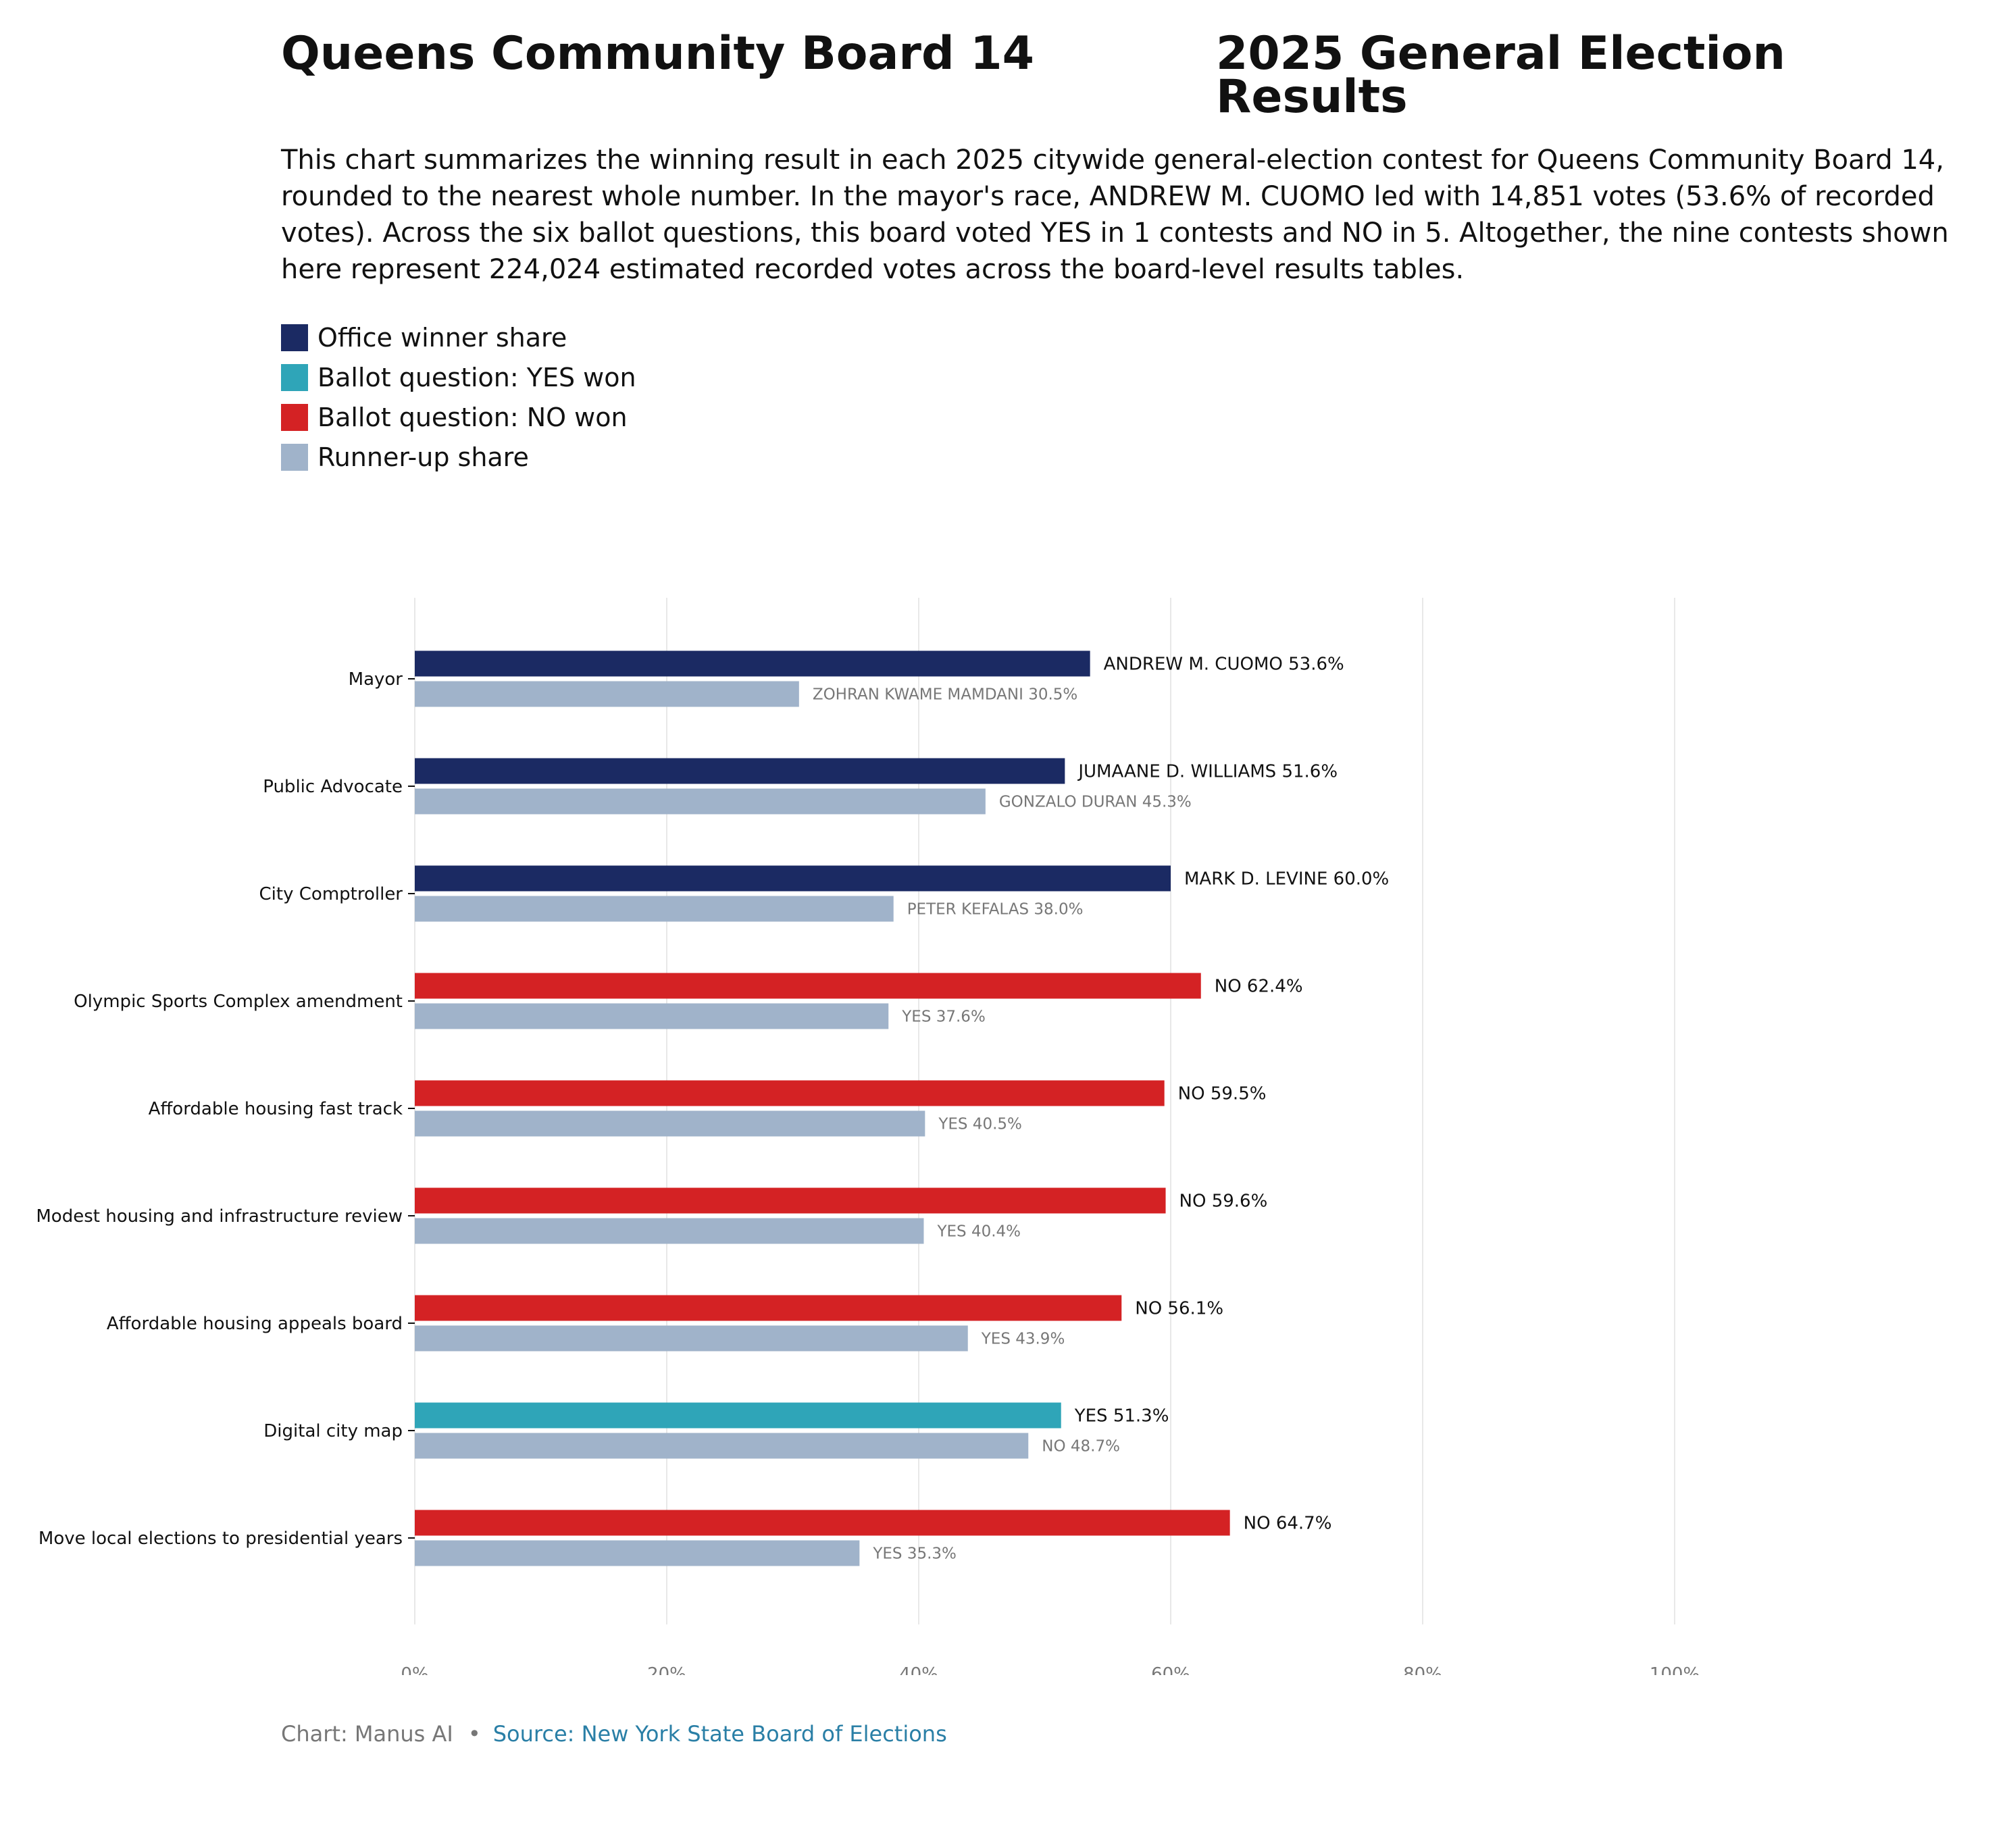  I want to click on runner-up-label: YES 40.5%, so click(980, 1124).